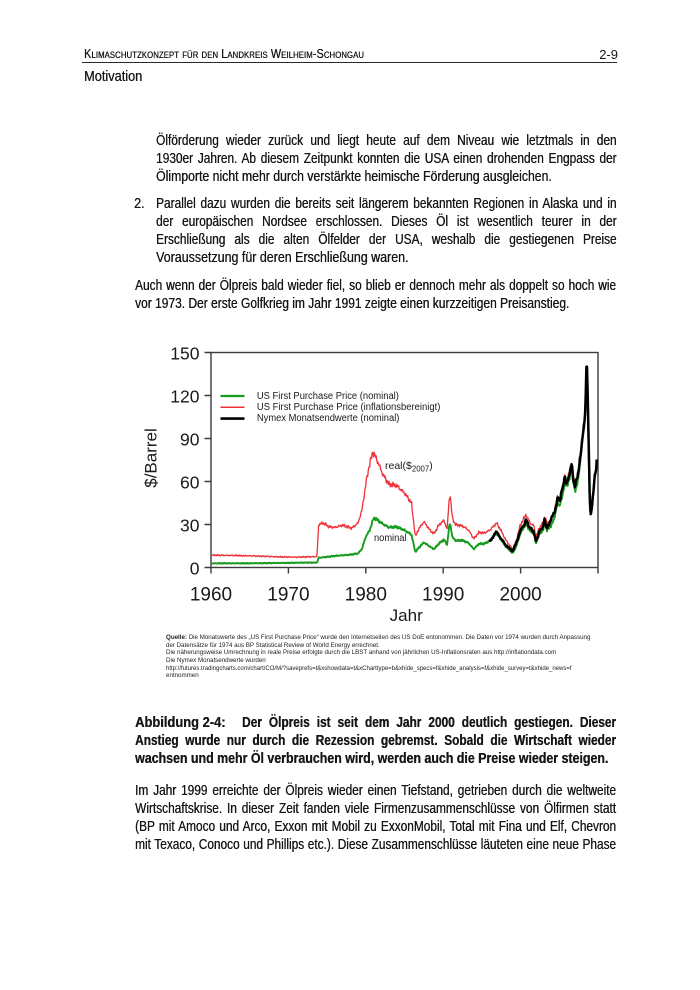 This screenshot has height=990, width=700. What do you see at coordinates (151, 458) in the screenshot?
I see `svg-text: $/Barrel` at bounding box center [151, 458].